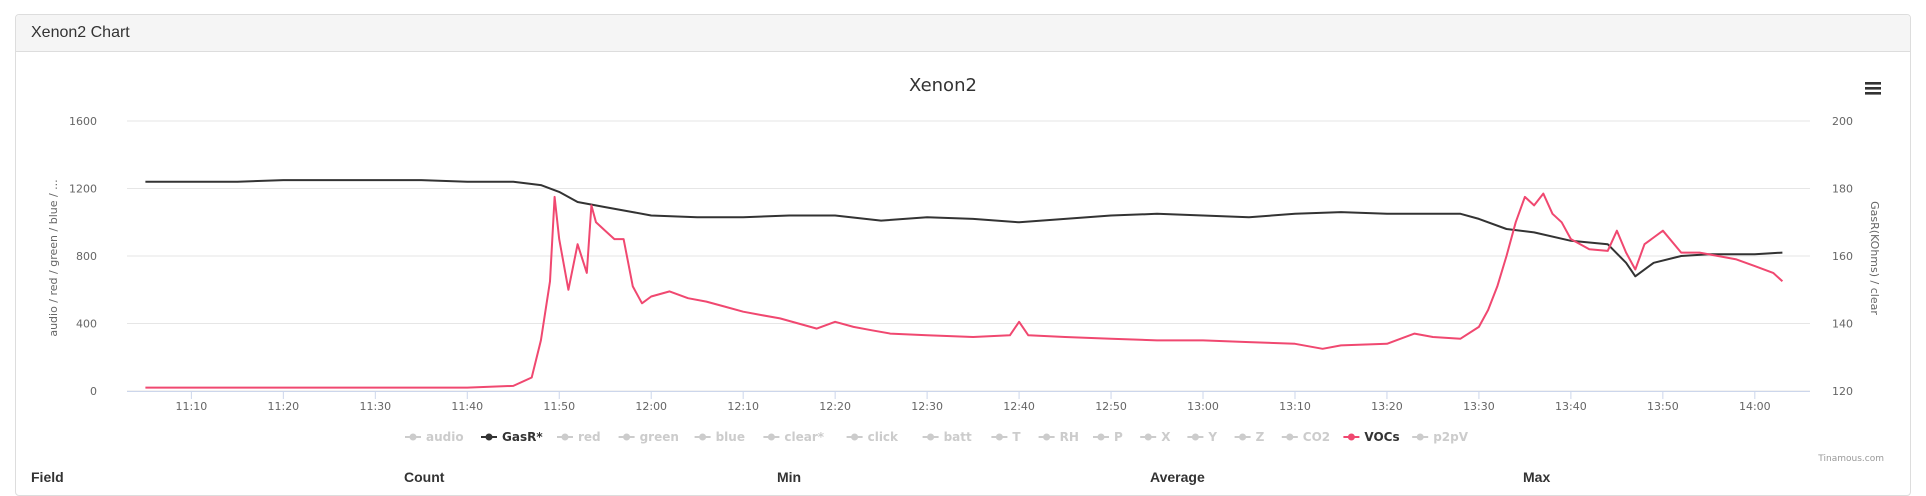 This screenshot has width=1926, height=496. I want to click on legend-label: p2pV, so click(1451, 437).